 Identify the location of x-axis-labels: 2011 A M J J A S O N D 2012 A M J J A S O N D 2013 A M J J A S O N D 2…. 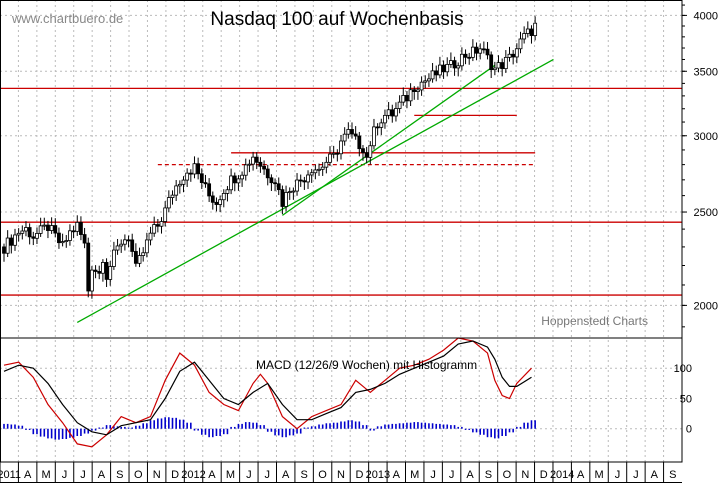
(338, 472).